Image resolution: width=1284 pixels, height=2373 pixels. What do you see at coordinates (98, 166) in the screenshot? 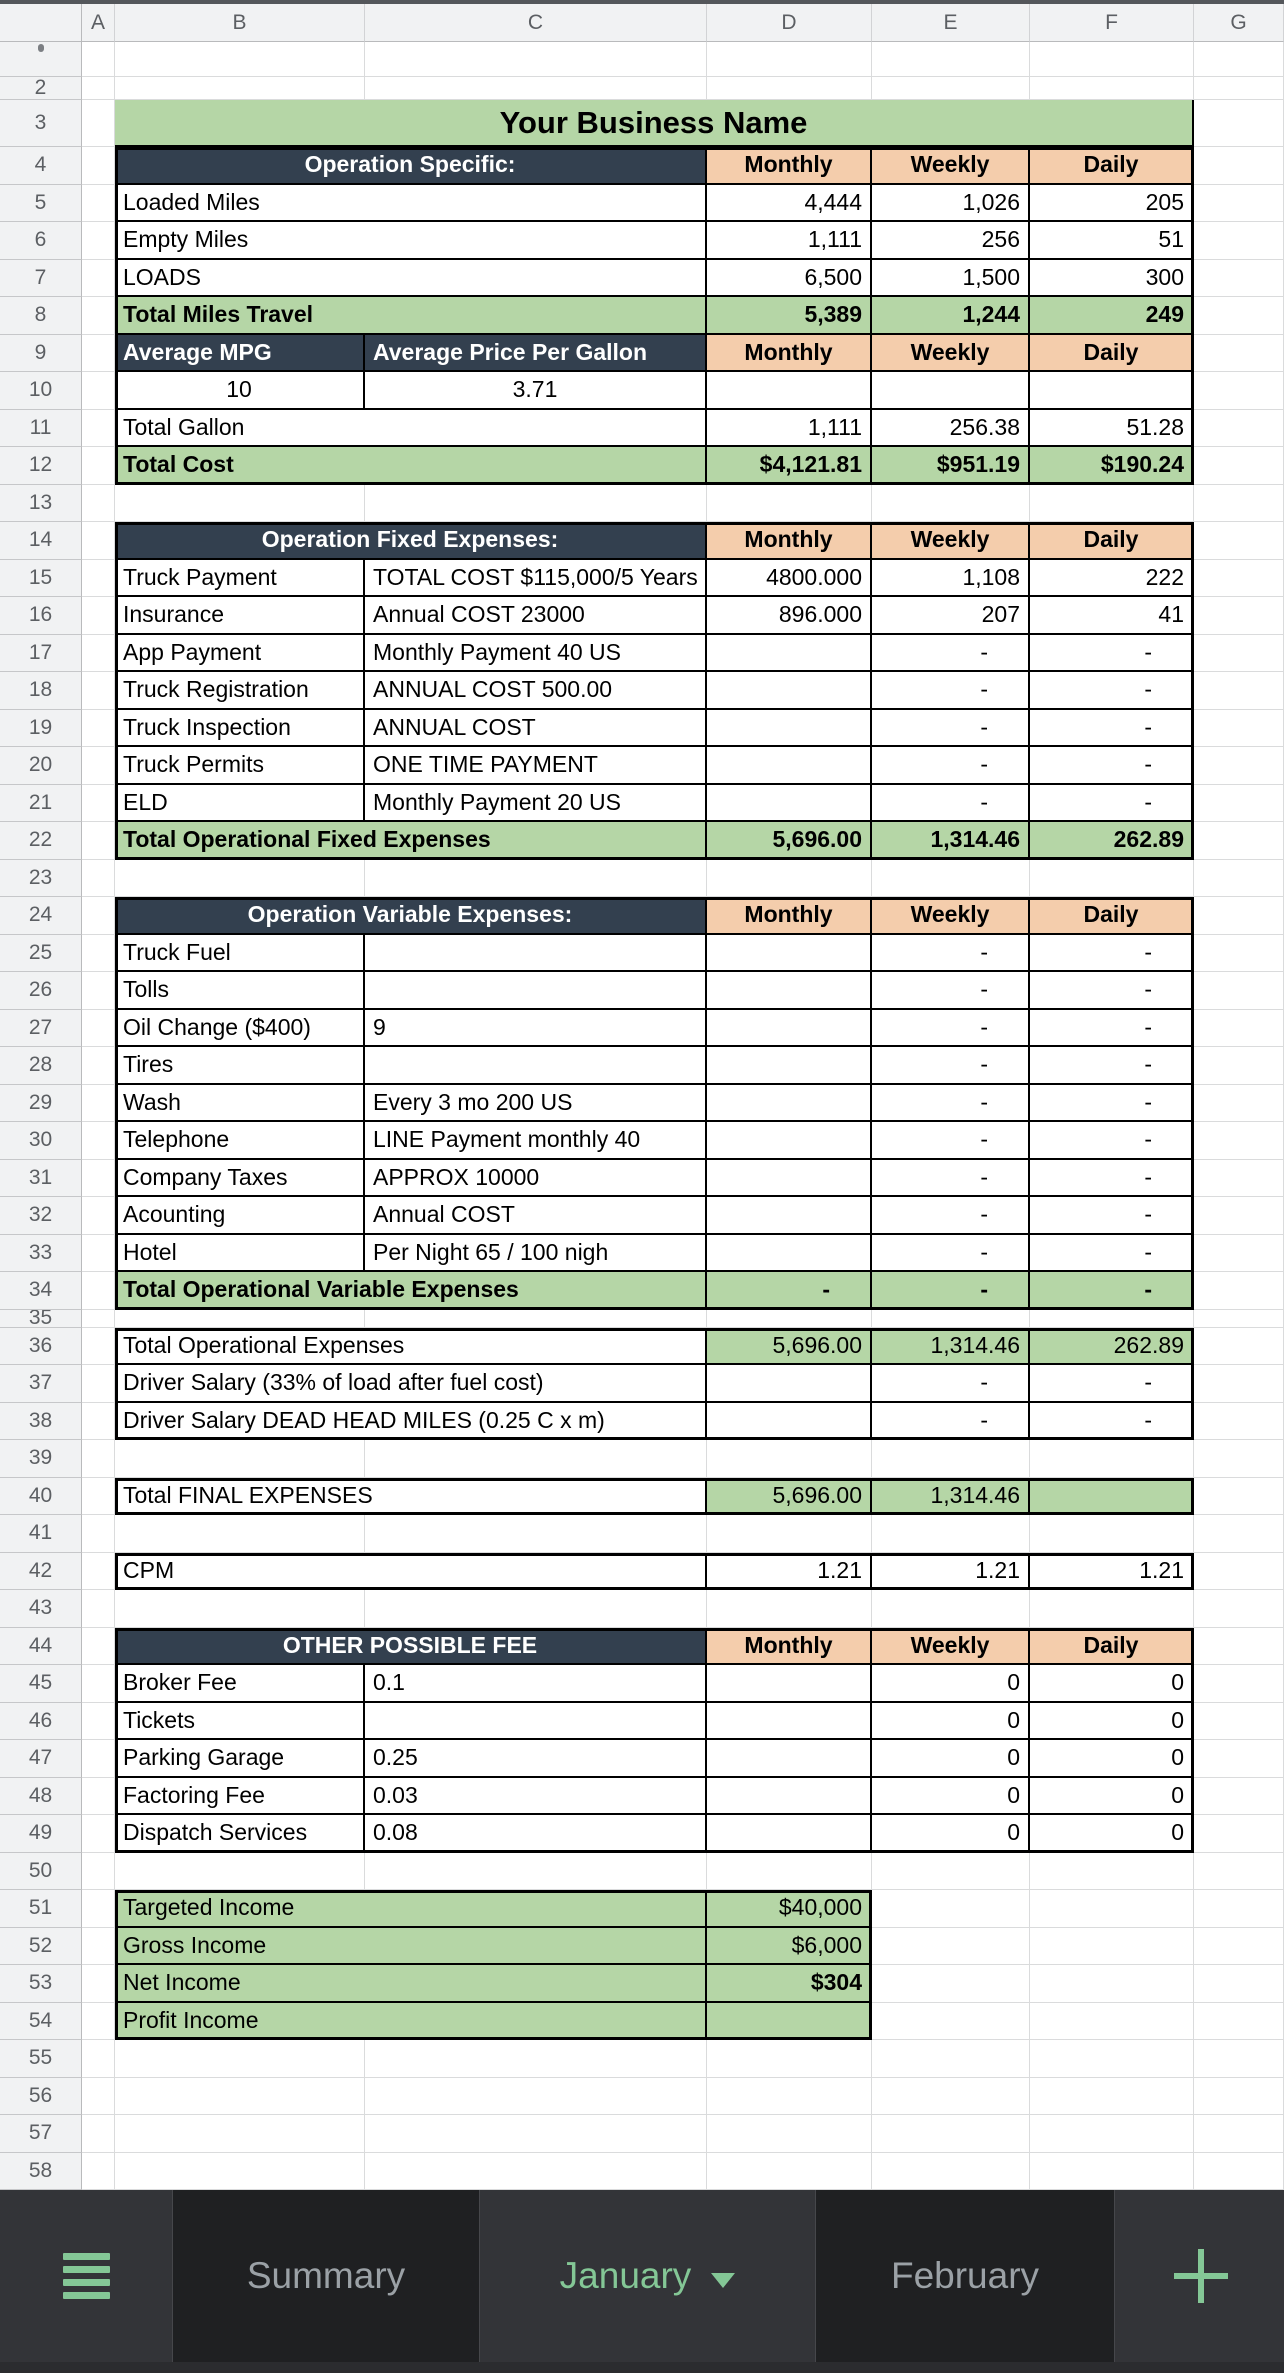
I see `cell-A4` at bounding box center [98, 166].